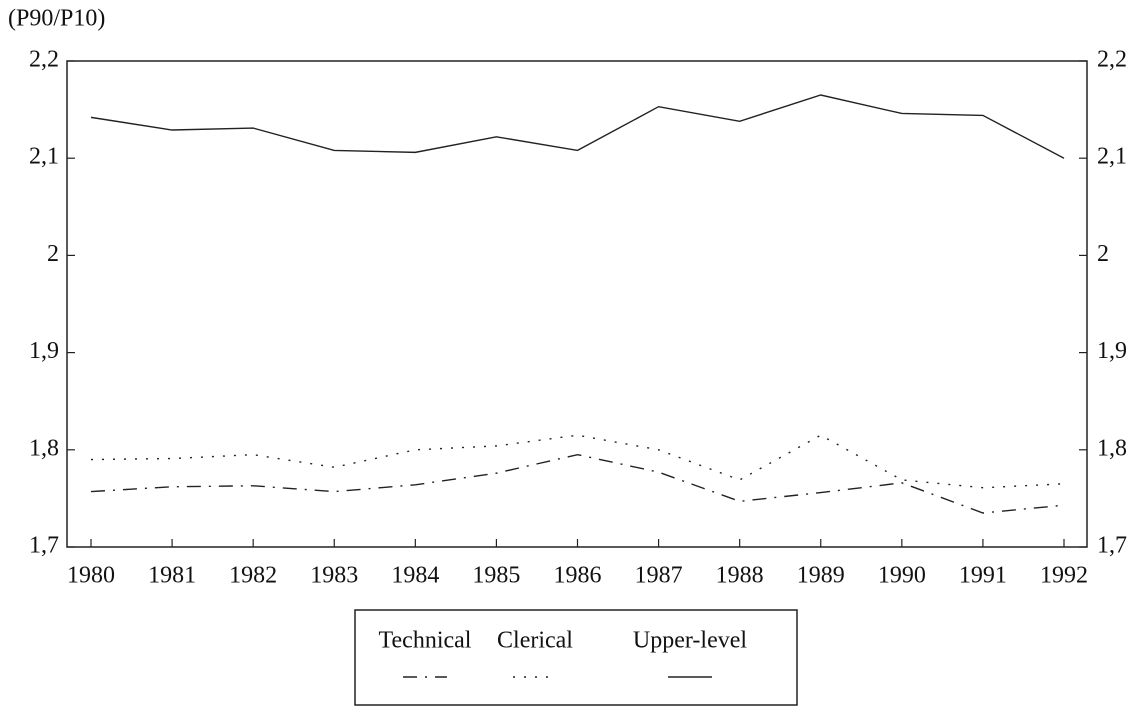 The width and height of the screenshot is (1148, 707). Describe the element at coordinates (415, 576) in the screenshot. I see `x-tick-label: 1984` at that location.